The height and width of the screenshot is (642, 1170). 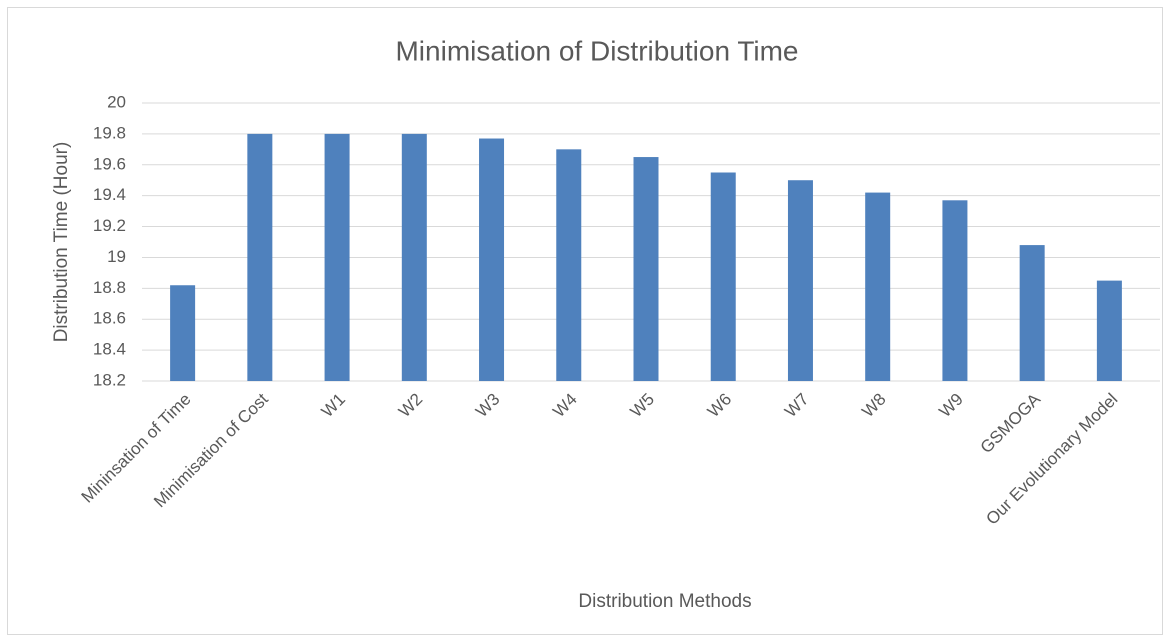 What do you see at coordinates (109, 318) in the screenshot?
I see `y-tick-label: 18.6` at bounding box center [109, 318].